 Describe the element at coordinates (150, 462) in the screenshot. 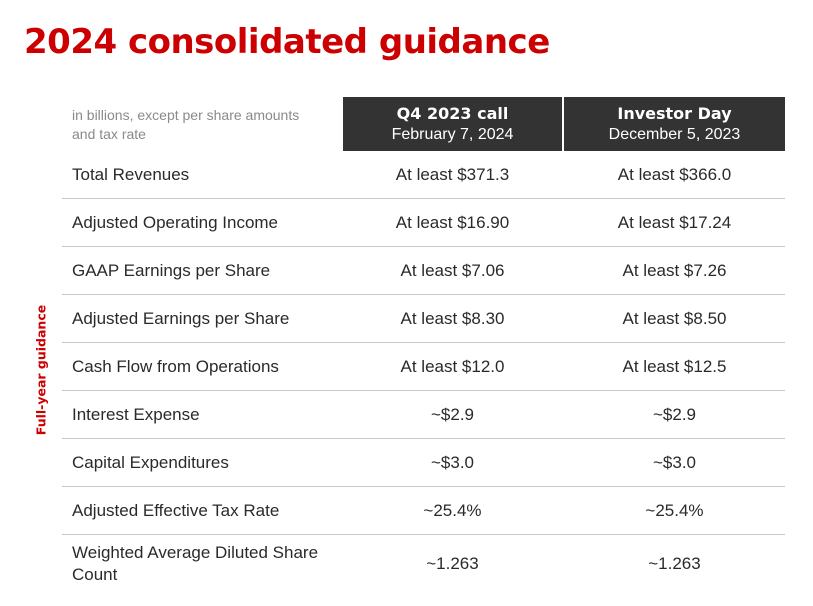

I see `row-label: Capital Expenditures` at that location.